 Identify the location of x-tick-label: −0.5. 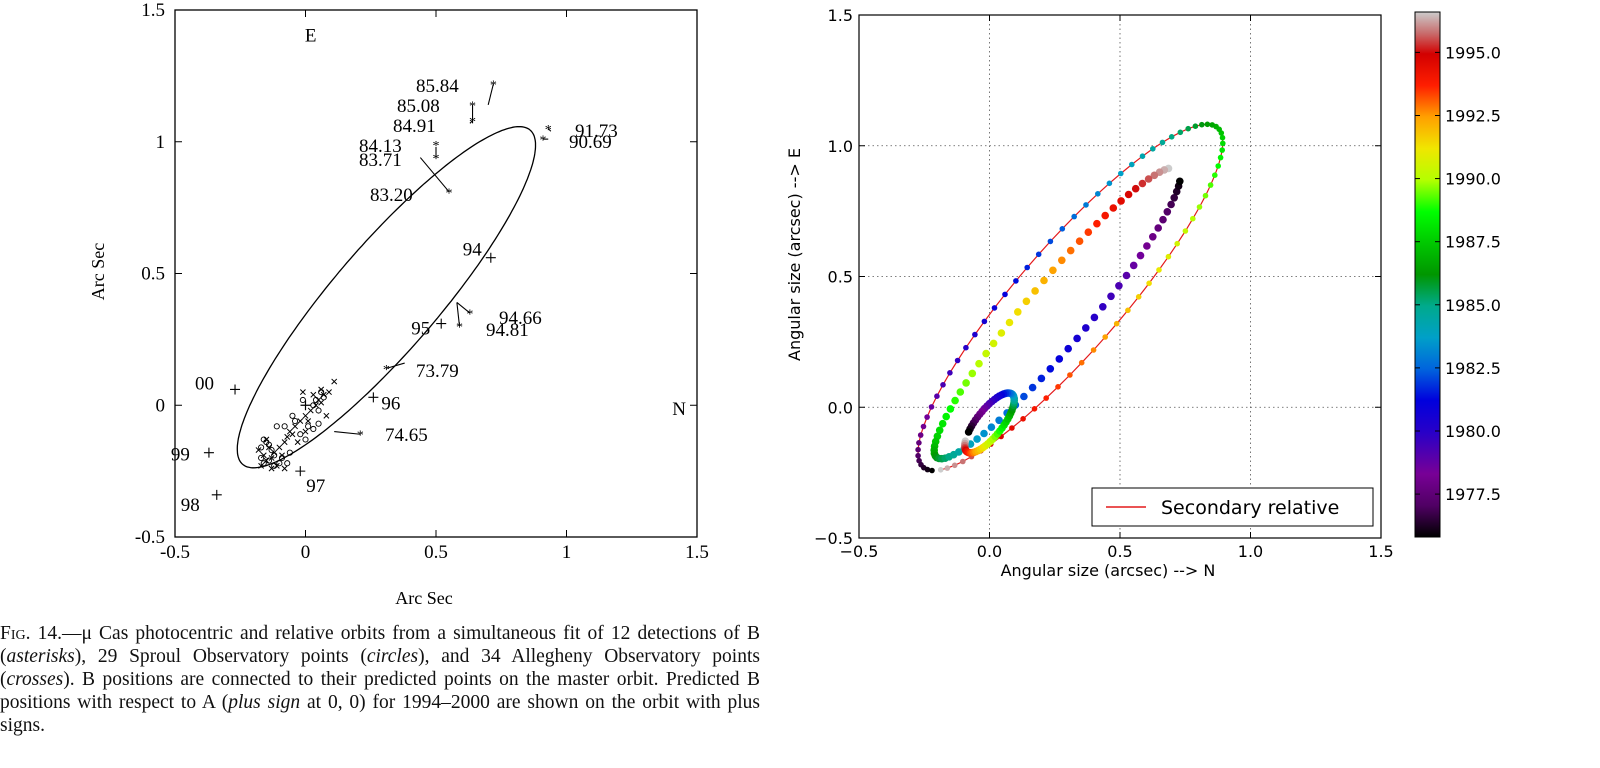
(859, 551).